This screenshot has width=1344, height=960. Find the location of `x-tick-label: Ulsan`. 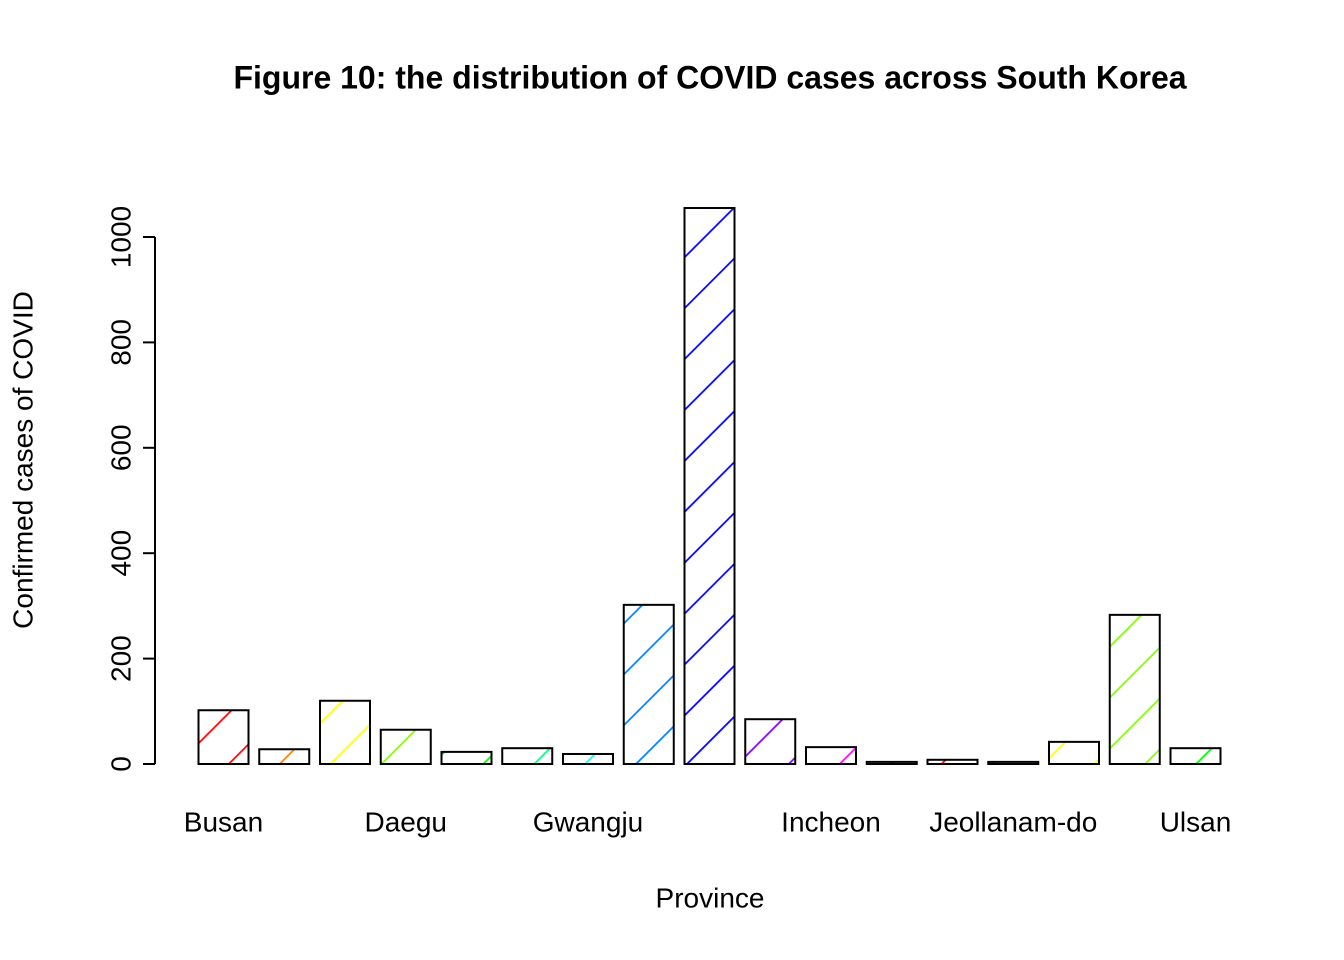

x-tick-label: Ulsan is located at coordinates (1196, 821).